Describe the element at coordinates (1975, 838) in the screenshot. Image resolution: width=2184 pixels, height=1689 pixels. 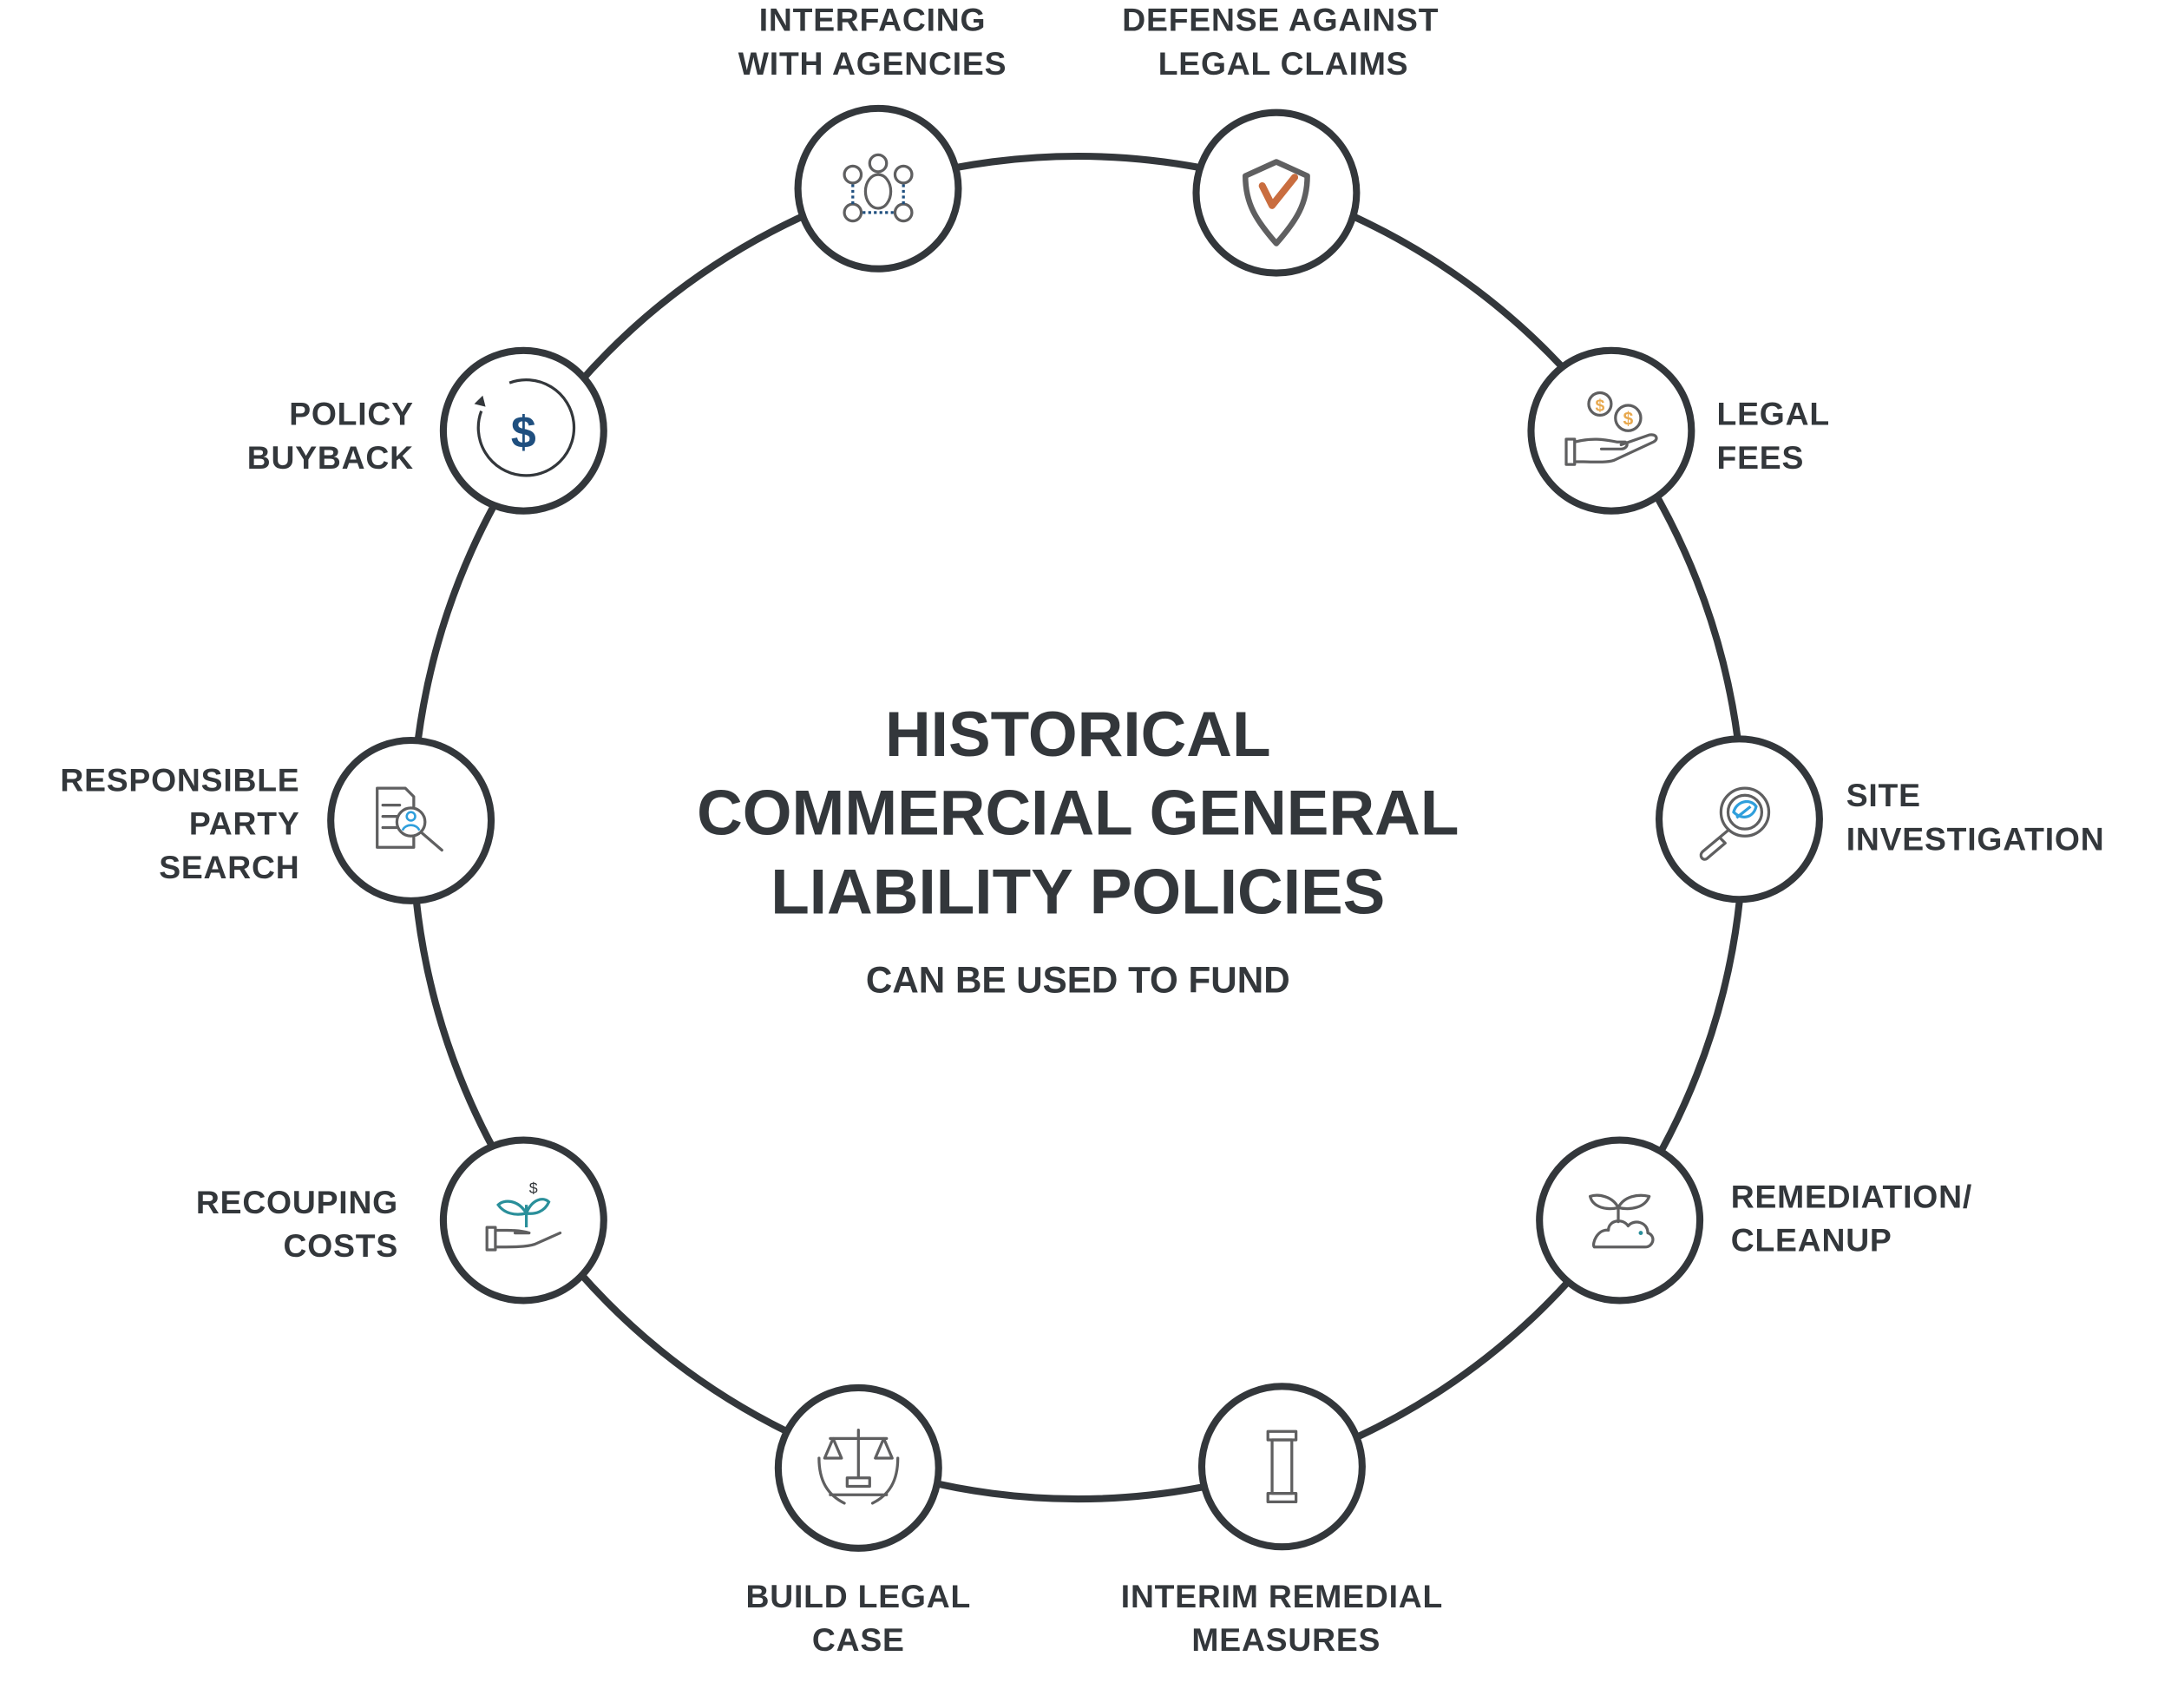
I see `item-label-line: INVESTIGATION` at that location.